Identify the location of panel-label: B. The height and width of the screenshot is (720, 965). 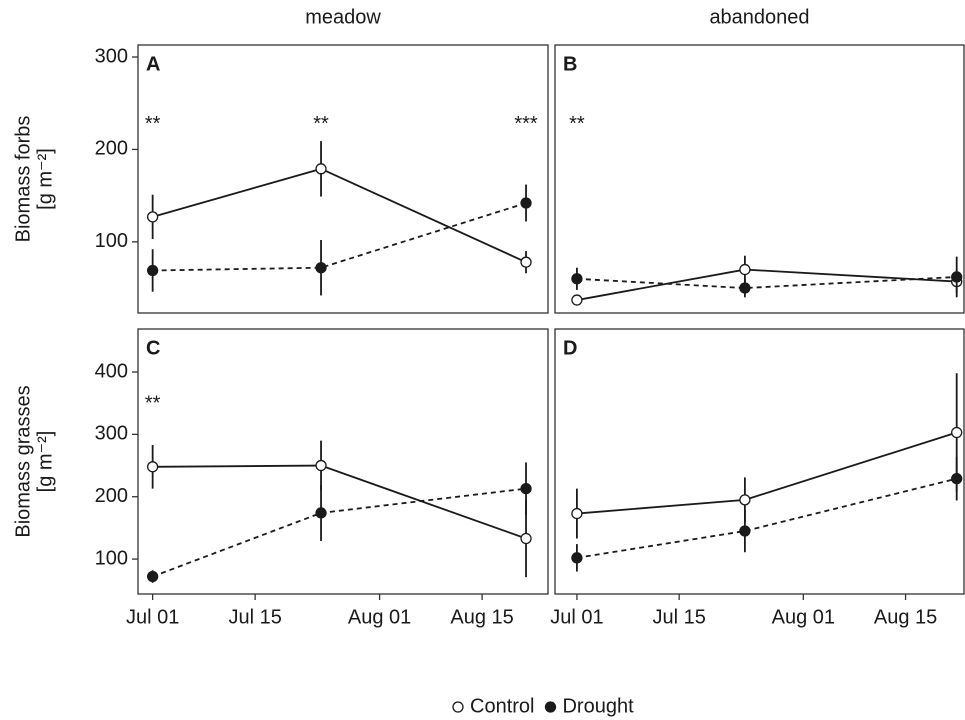
(570, 64).